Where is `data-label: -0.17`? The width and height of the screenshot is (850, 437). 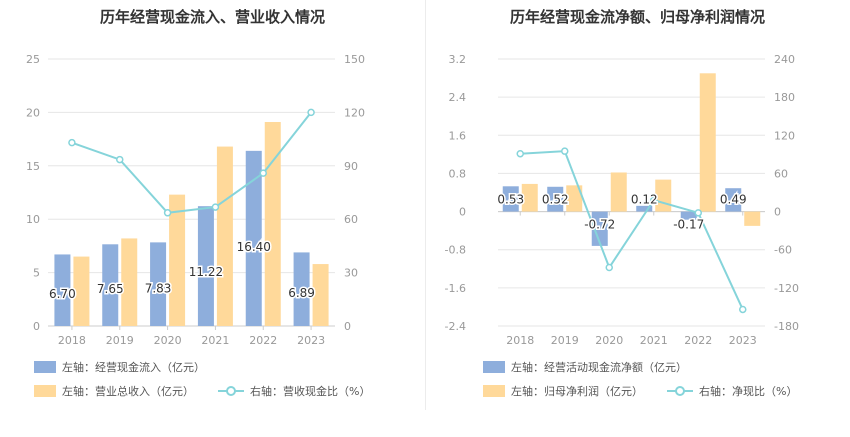 data-label: -0.17 is located at coordinates (688, 225).